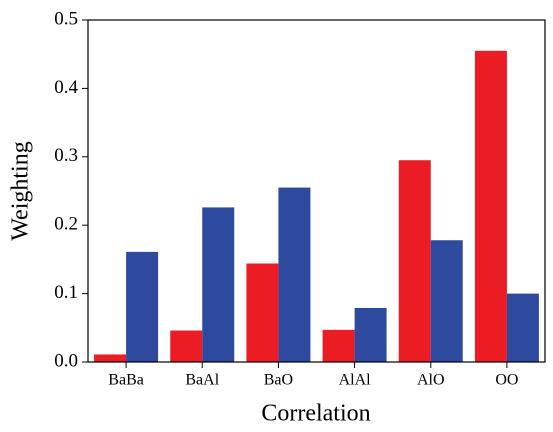 The image size is (553, 432). Describe the element at coordinates (202, 380) in the screenshot. I see `x-tick-label: BaAl` at that location.